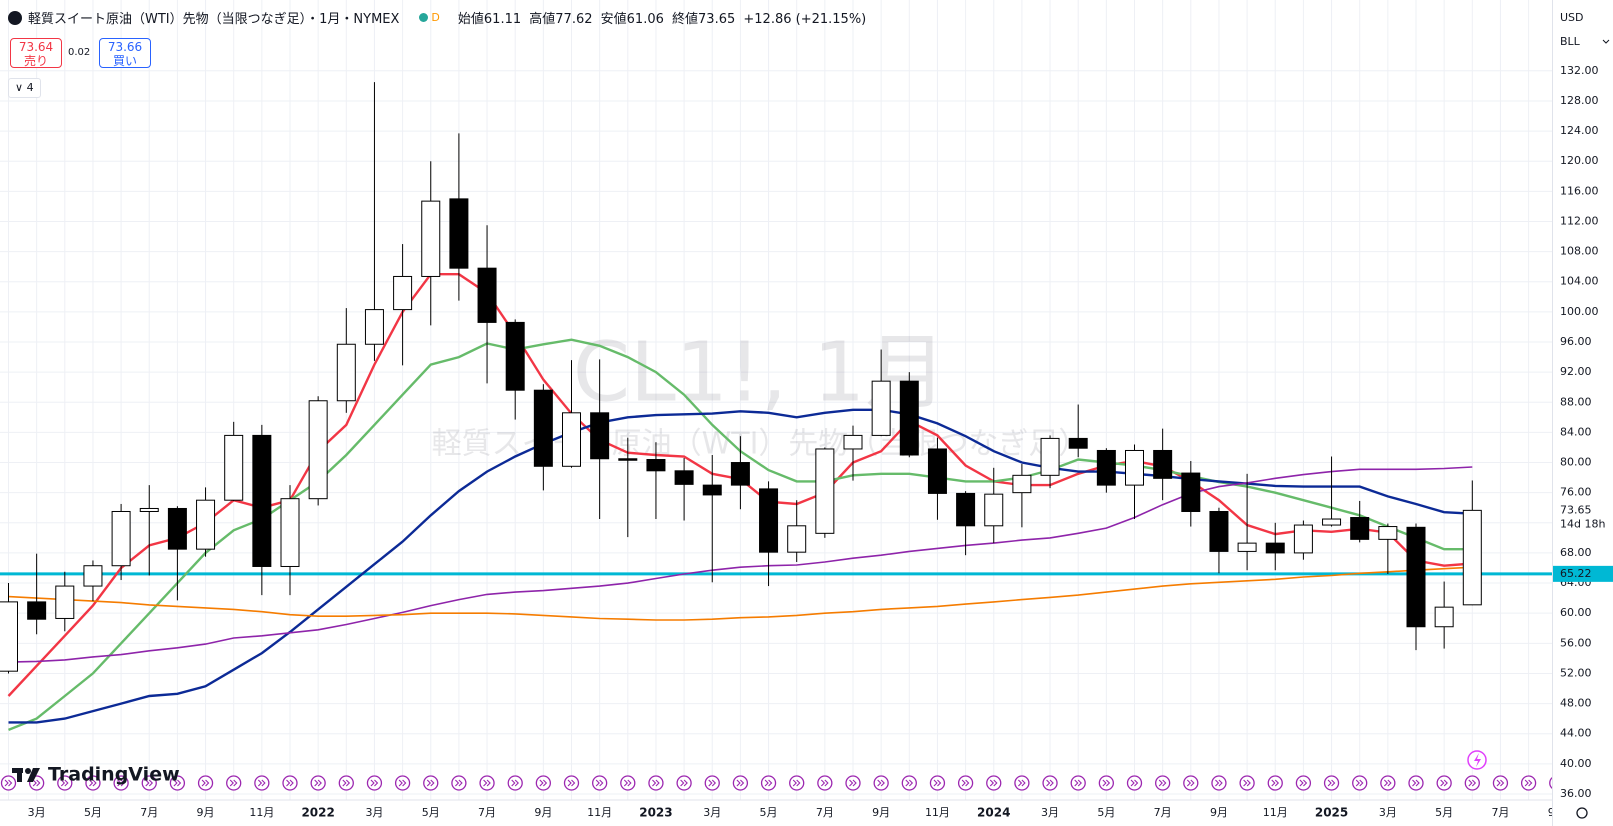 Image resolution: width=1613 pixels, height=826 pixels. What do you see at coordinates (28, 771) in the screenshot?
I see `logo-mark-dot` at bounding box center [28, 771].